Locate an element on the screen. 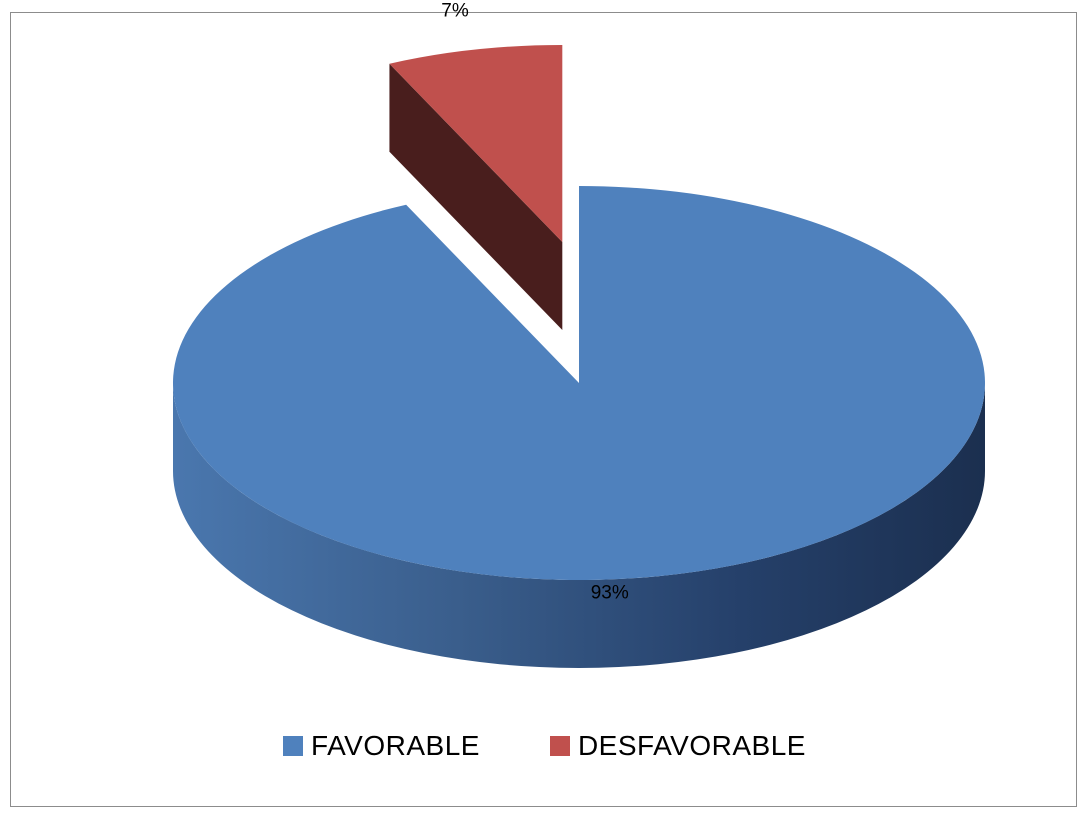 The height and width of the screenshot is (819, 1089). pie-slice-desfavorable is located at coordinates (476, 187).